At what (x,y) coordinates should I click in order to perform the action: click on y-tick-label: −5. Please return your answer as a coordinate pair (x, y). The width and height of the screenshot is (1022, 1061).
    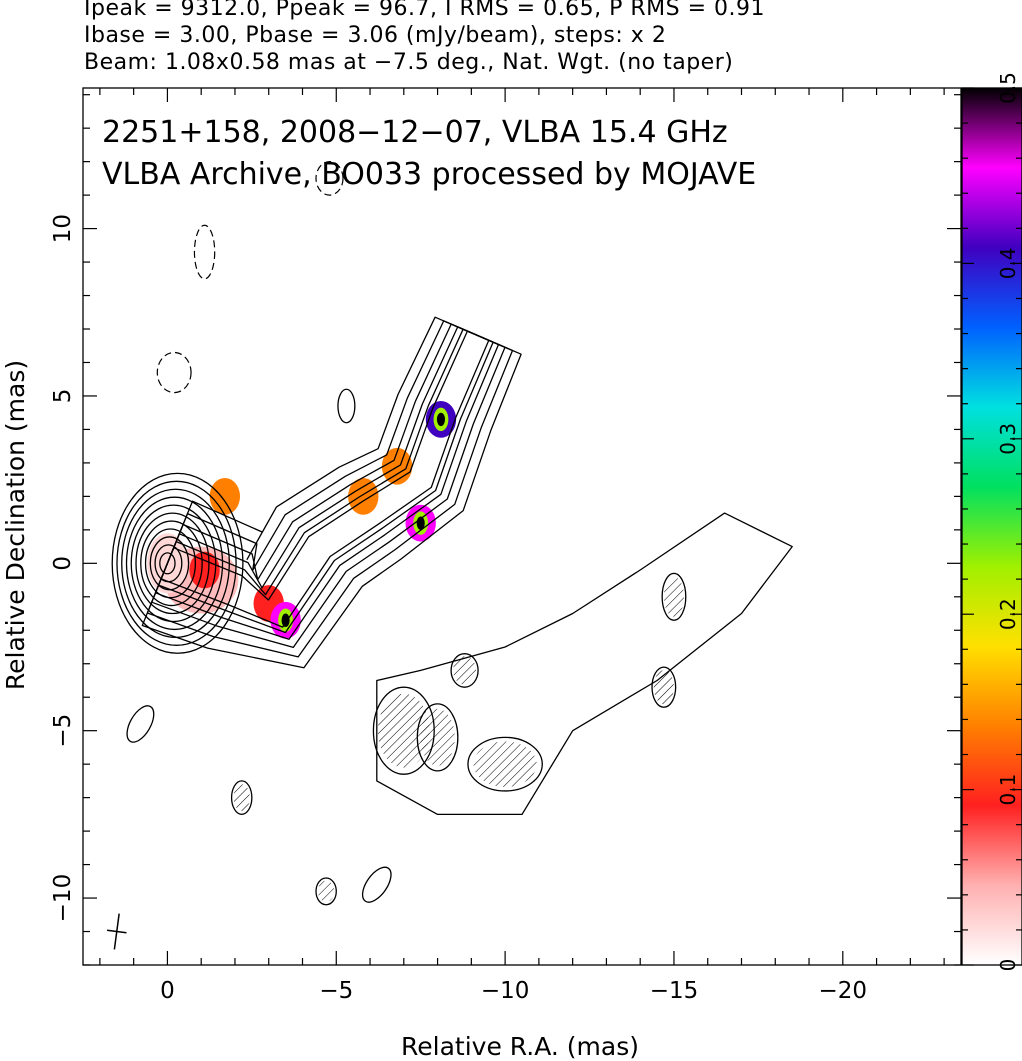
    Looking at the image, I should click on (63, 731).